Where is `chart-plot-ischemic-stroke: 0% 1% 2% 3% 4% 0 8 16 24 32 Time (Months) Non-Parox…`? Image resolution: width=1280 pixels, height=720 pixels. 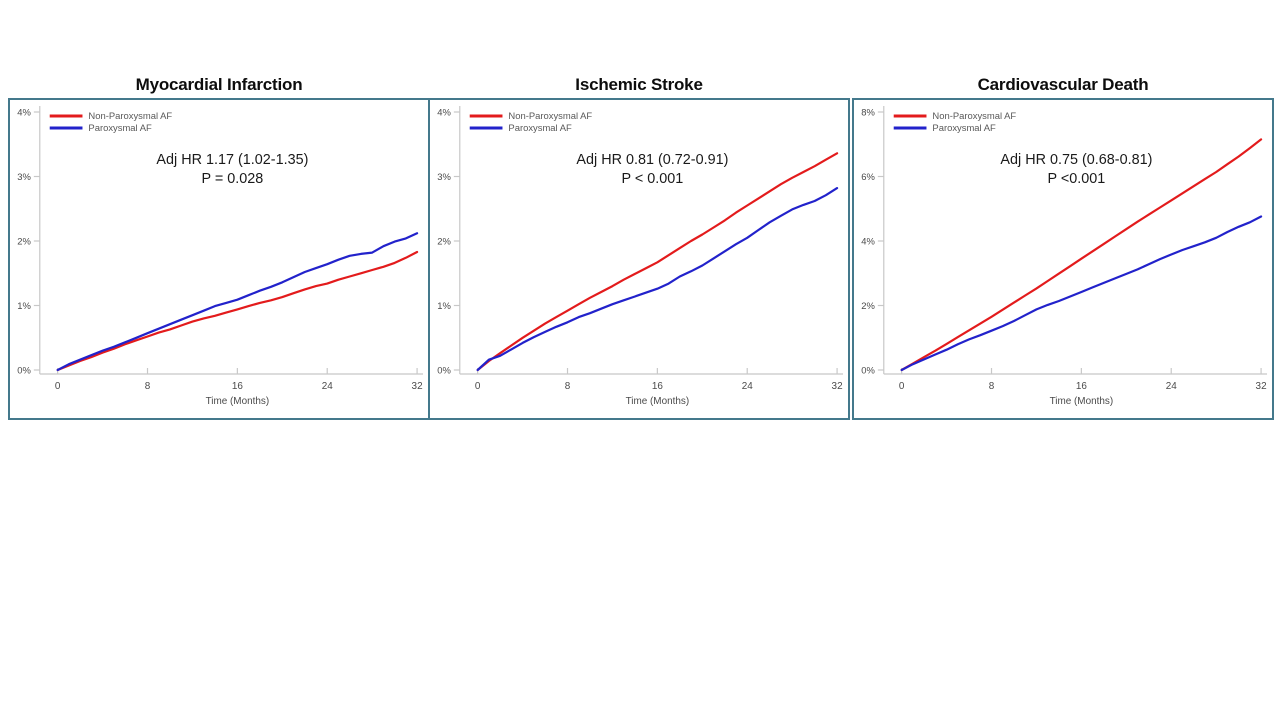
chart-plot-ischemic-stroke: 0% 1% 2% 3% 4% 0 8 16 24 32 Time (Months) Non-Parox… is located at coordinates (640, 256).